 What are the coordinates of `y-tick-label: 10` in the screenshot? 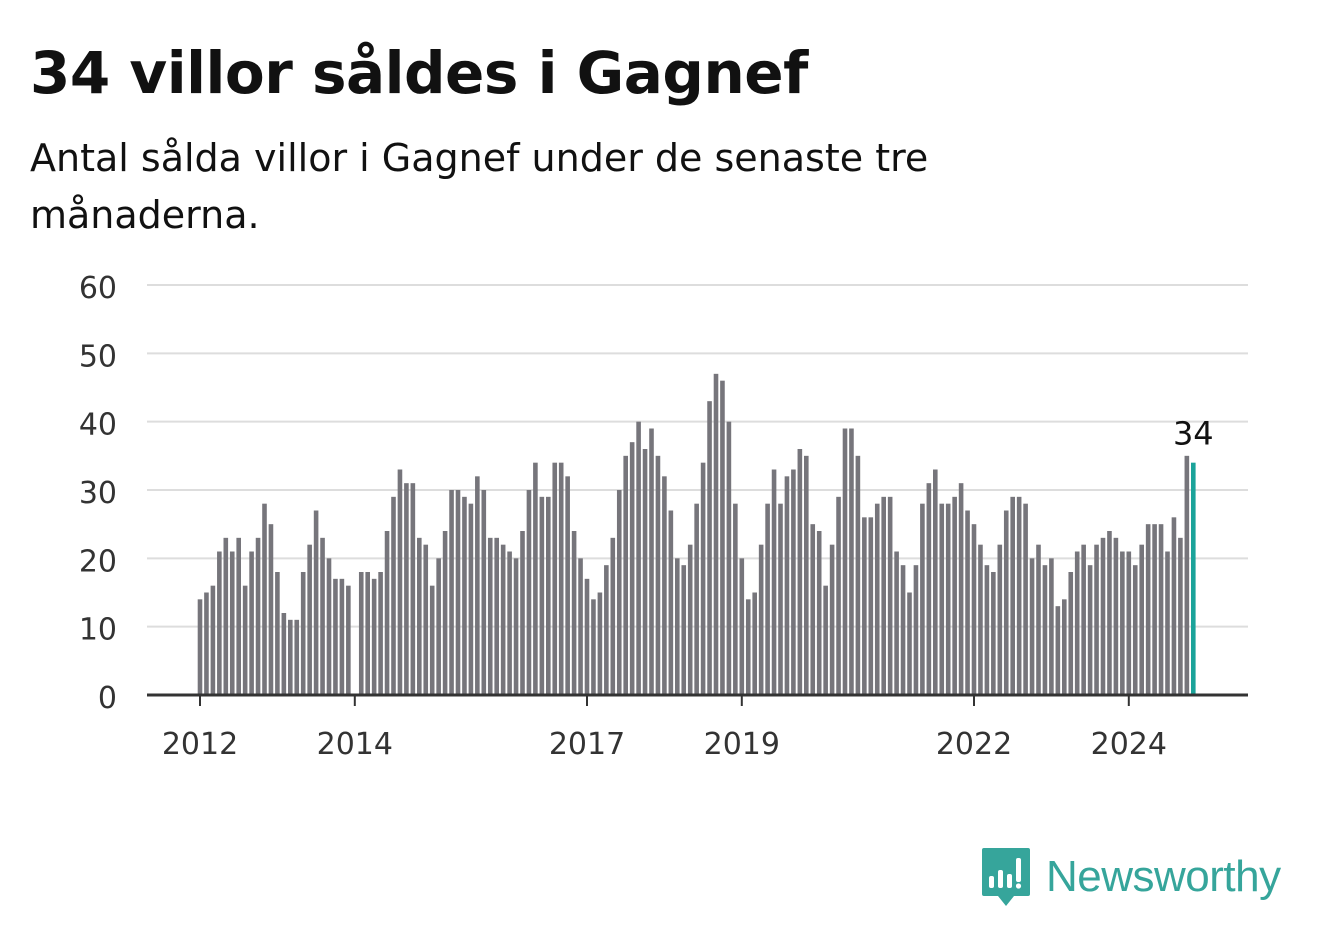 It's located at (98, 630).